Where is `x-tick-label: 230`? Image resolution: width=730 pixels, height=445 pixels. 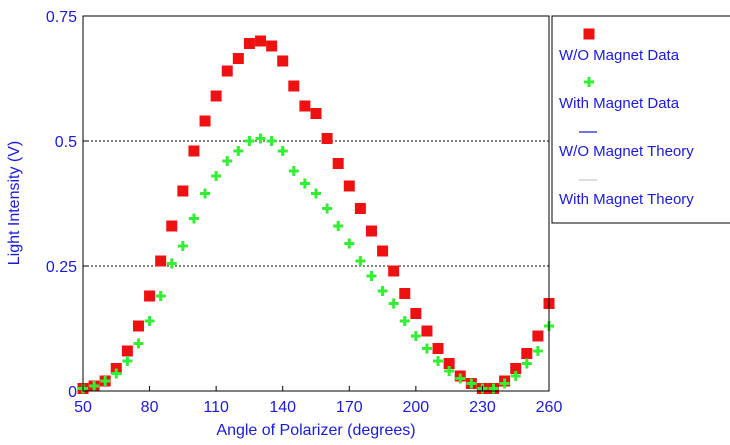 x-tick-label: 230 is located at coordinates (482, 407).